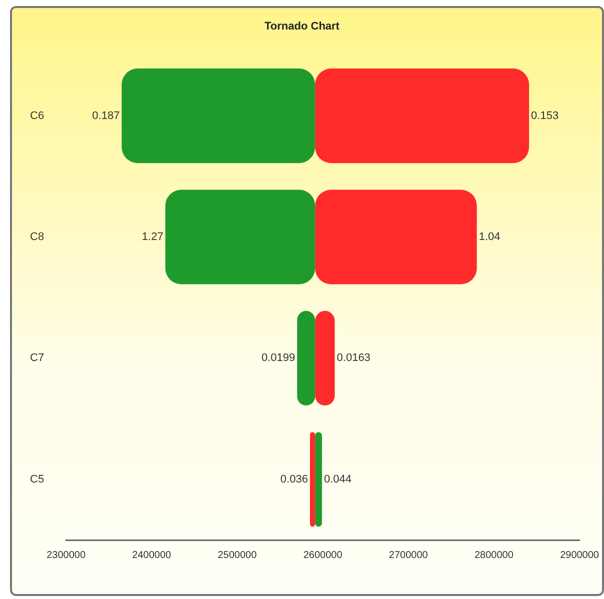  Describe the element at coordinates (37, 237) in the screenshot. I see `y-tick-label: C8` at that location.